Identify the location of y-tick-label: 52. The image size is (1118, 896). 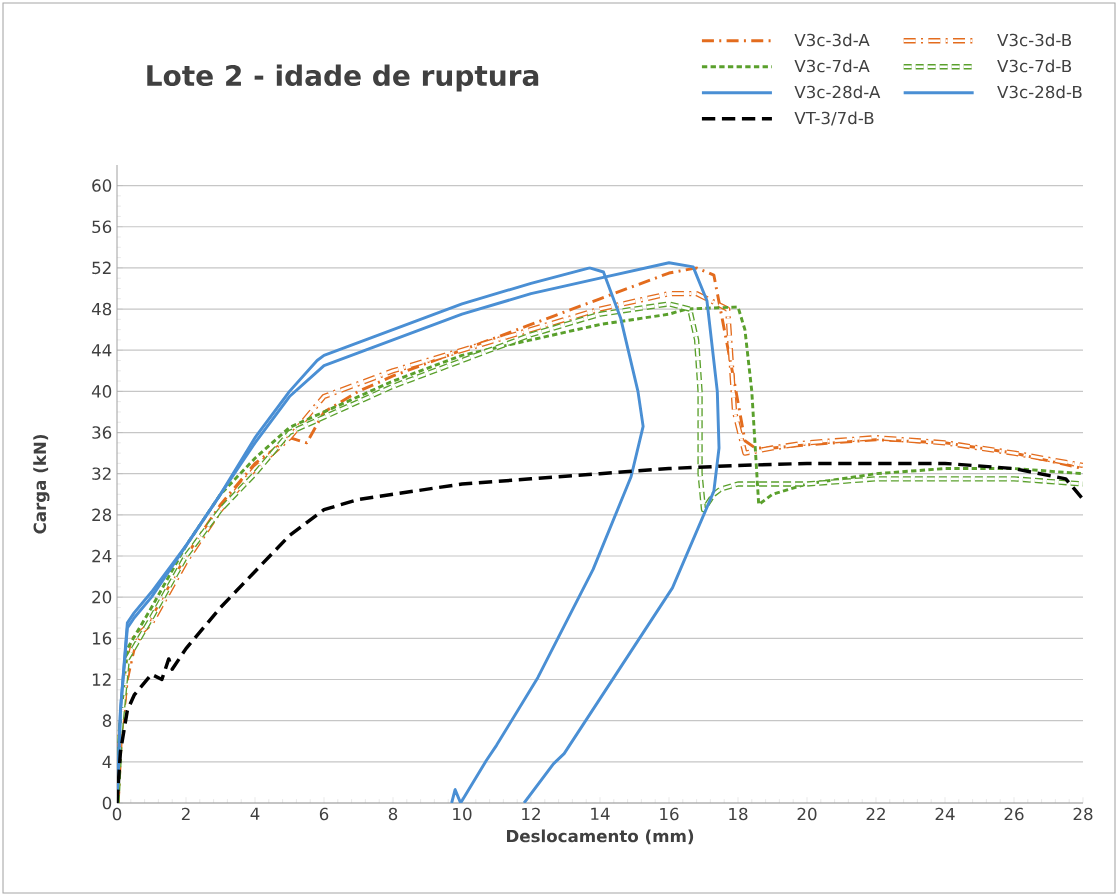
(101, 268).